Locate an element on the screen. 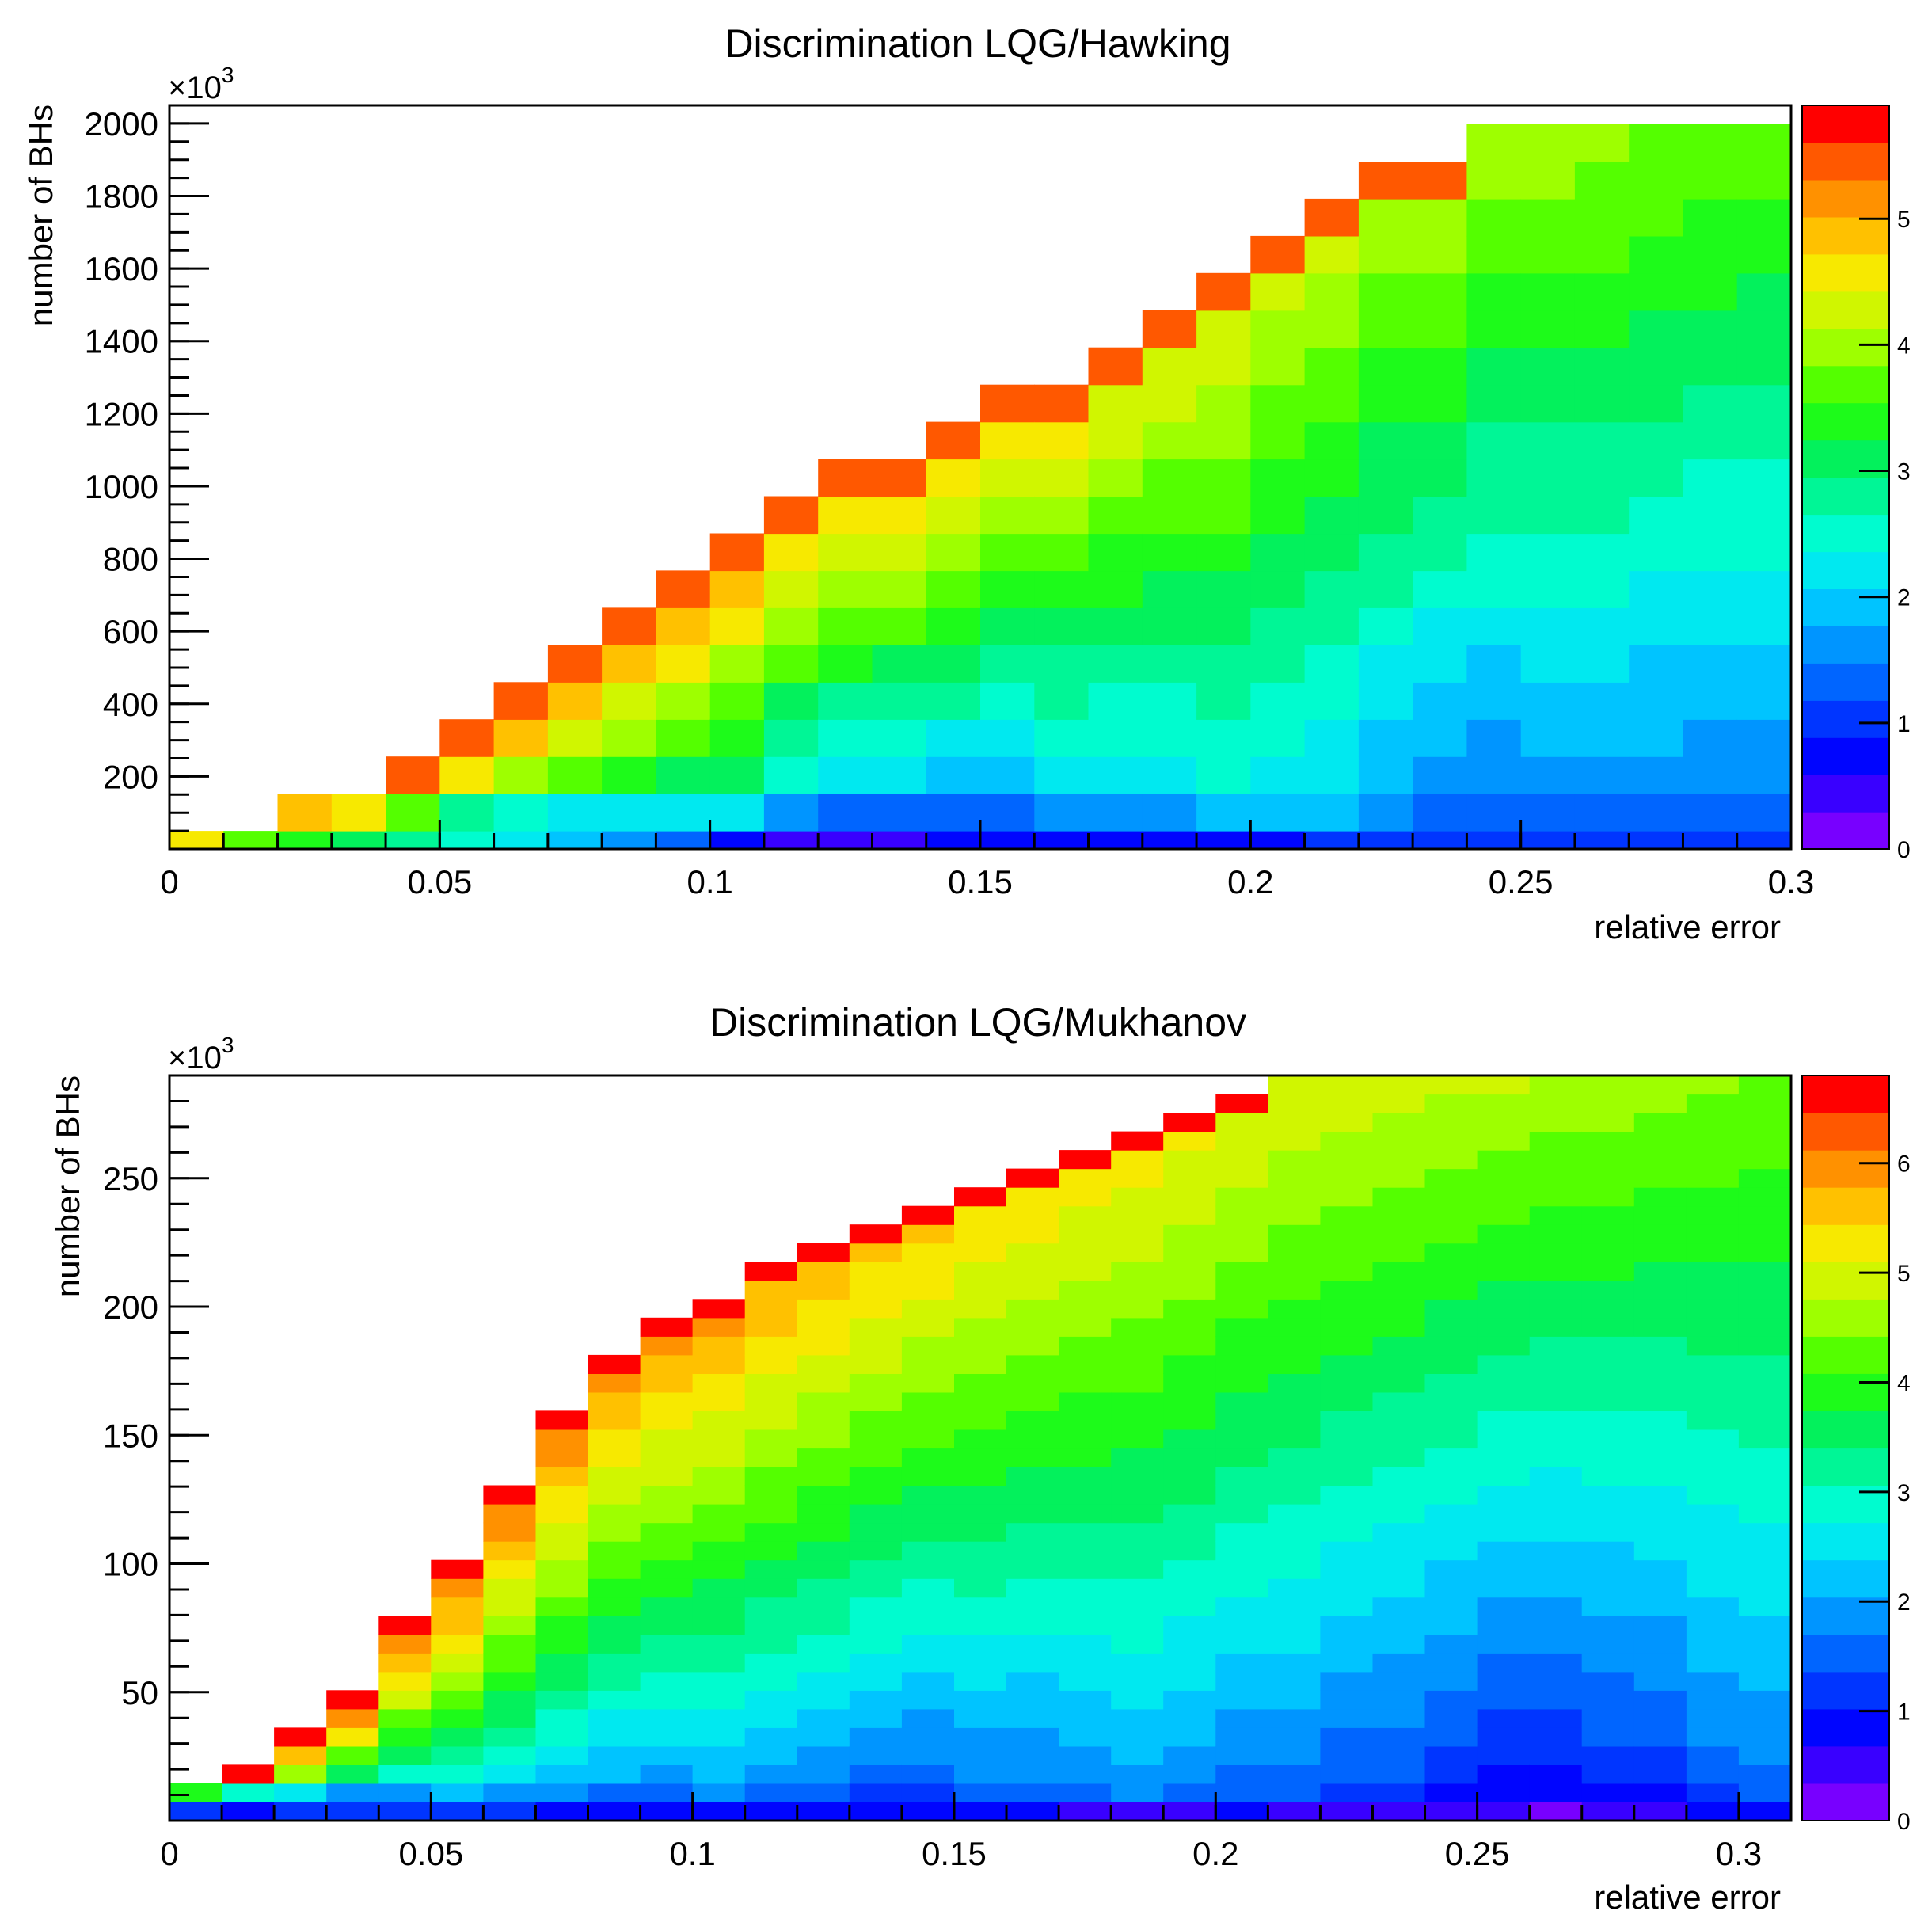 Image resolution: width=1932 pixels, height=1926 pixels. y-multiplier-hawking: ×10³ is located at coordinates (201, 84).